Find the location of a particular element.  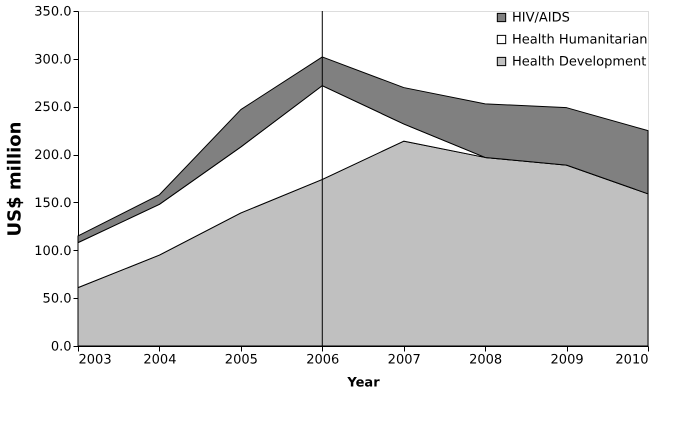

y-tick-label: 250.0 is located at coordinates (53, 108).